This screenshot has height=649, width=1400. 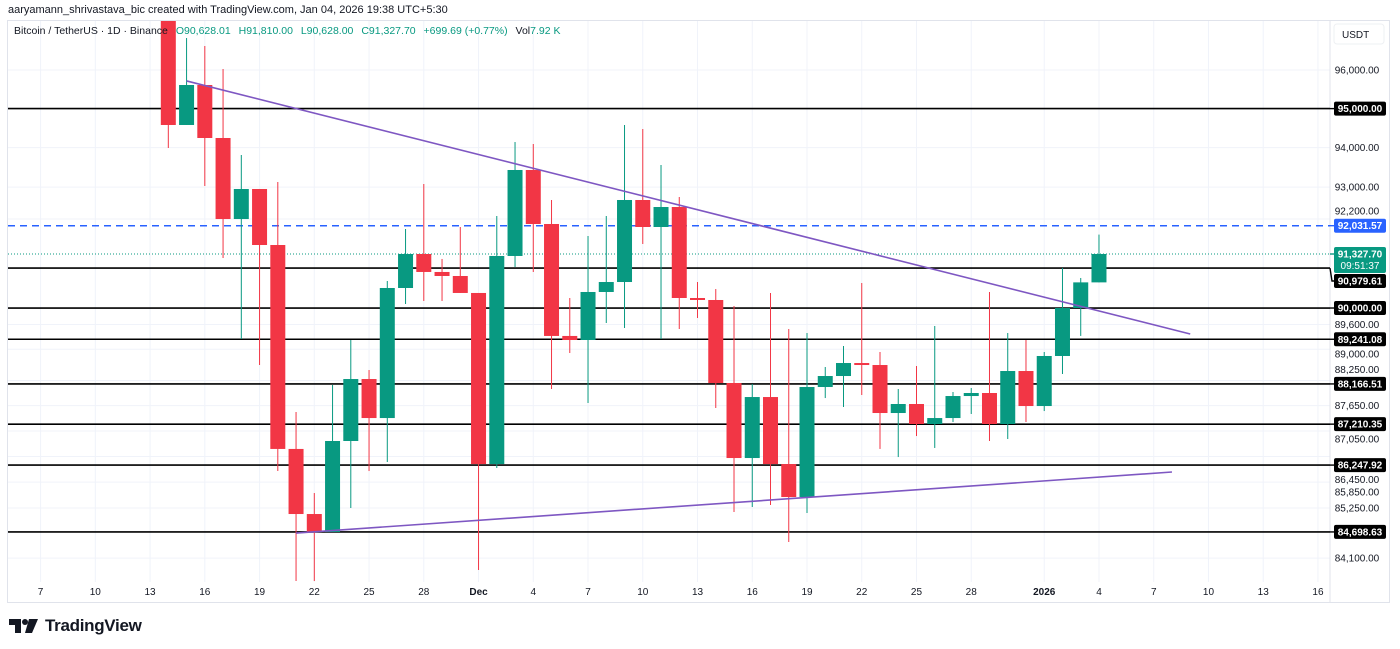 I want to click on trendline, so click(x=734, y=502).